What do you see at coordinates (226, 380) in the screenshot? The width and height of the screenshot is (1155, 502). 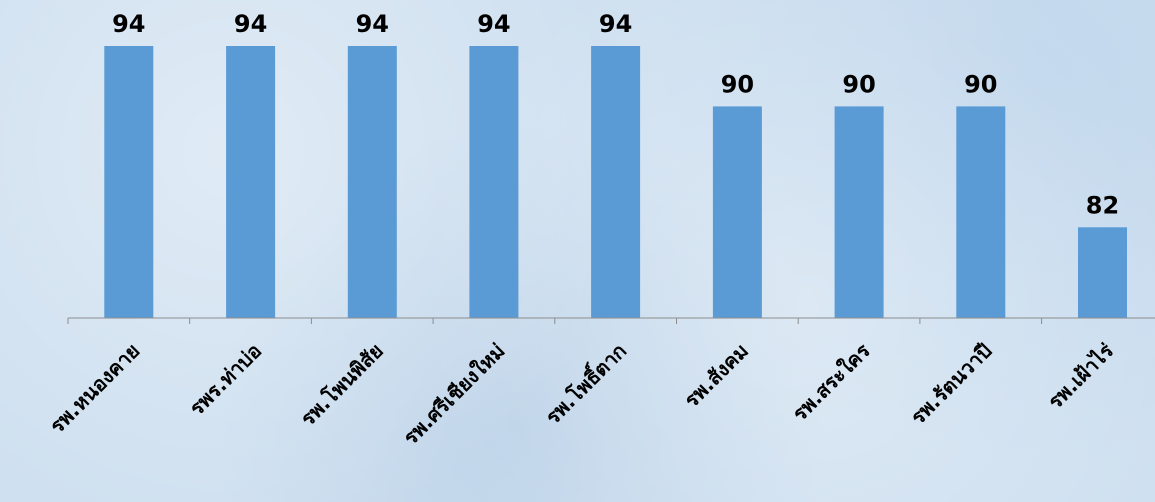 I see `category-label: รพร.ท่าบ่อ` at bounding box center [226, 380].